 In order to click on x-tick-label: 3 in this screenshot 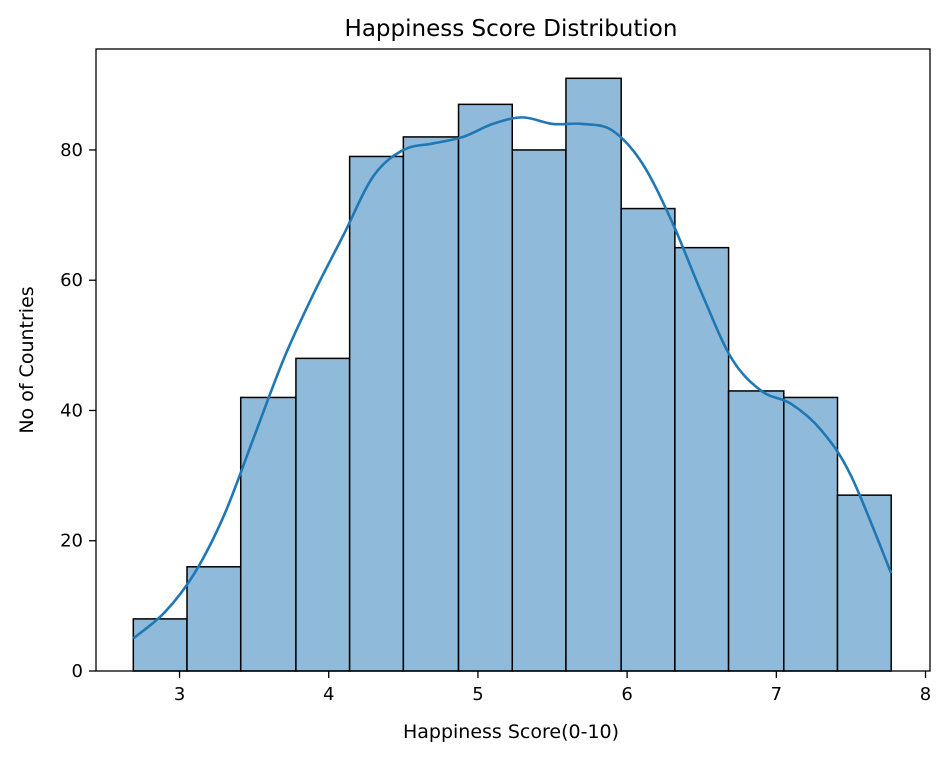, I will do `click(179, 694)`.